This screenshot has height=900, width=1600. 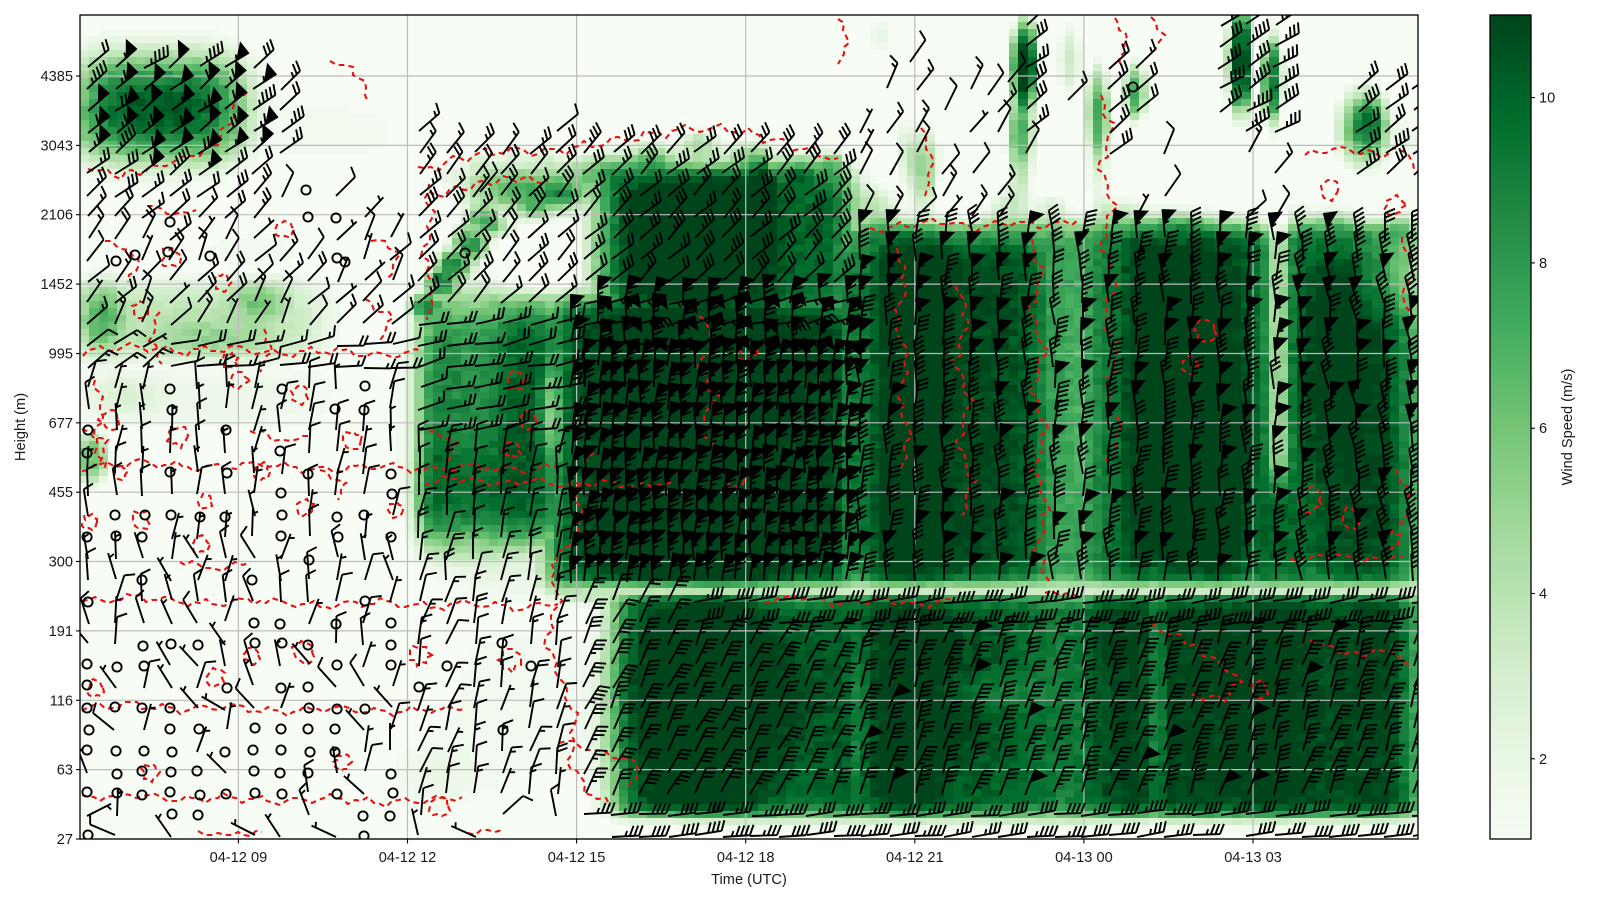 What do you see at coordinates (1568, 427) in the screenshot?
I see `svg-text: Wind Speed (m/s)` at bounding box center [1568, 427].